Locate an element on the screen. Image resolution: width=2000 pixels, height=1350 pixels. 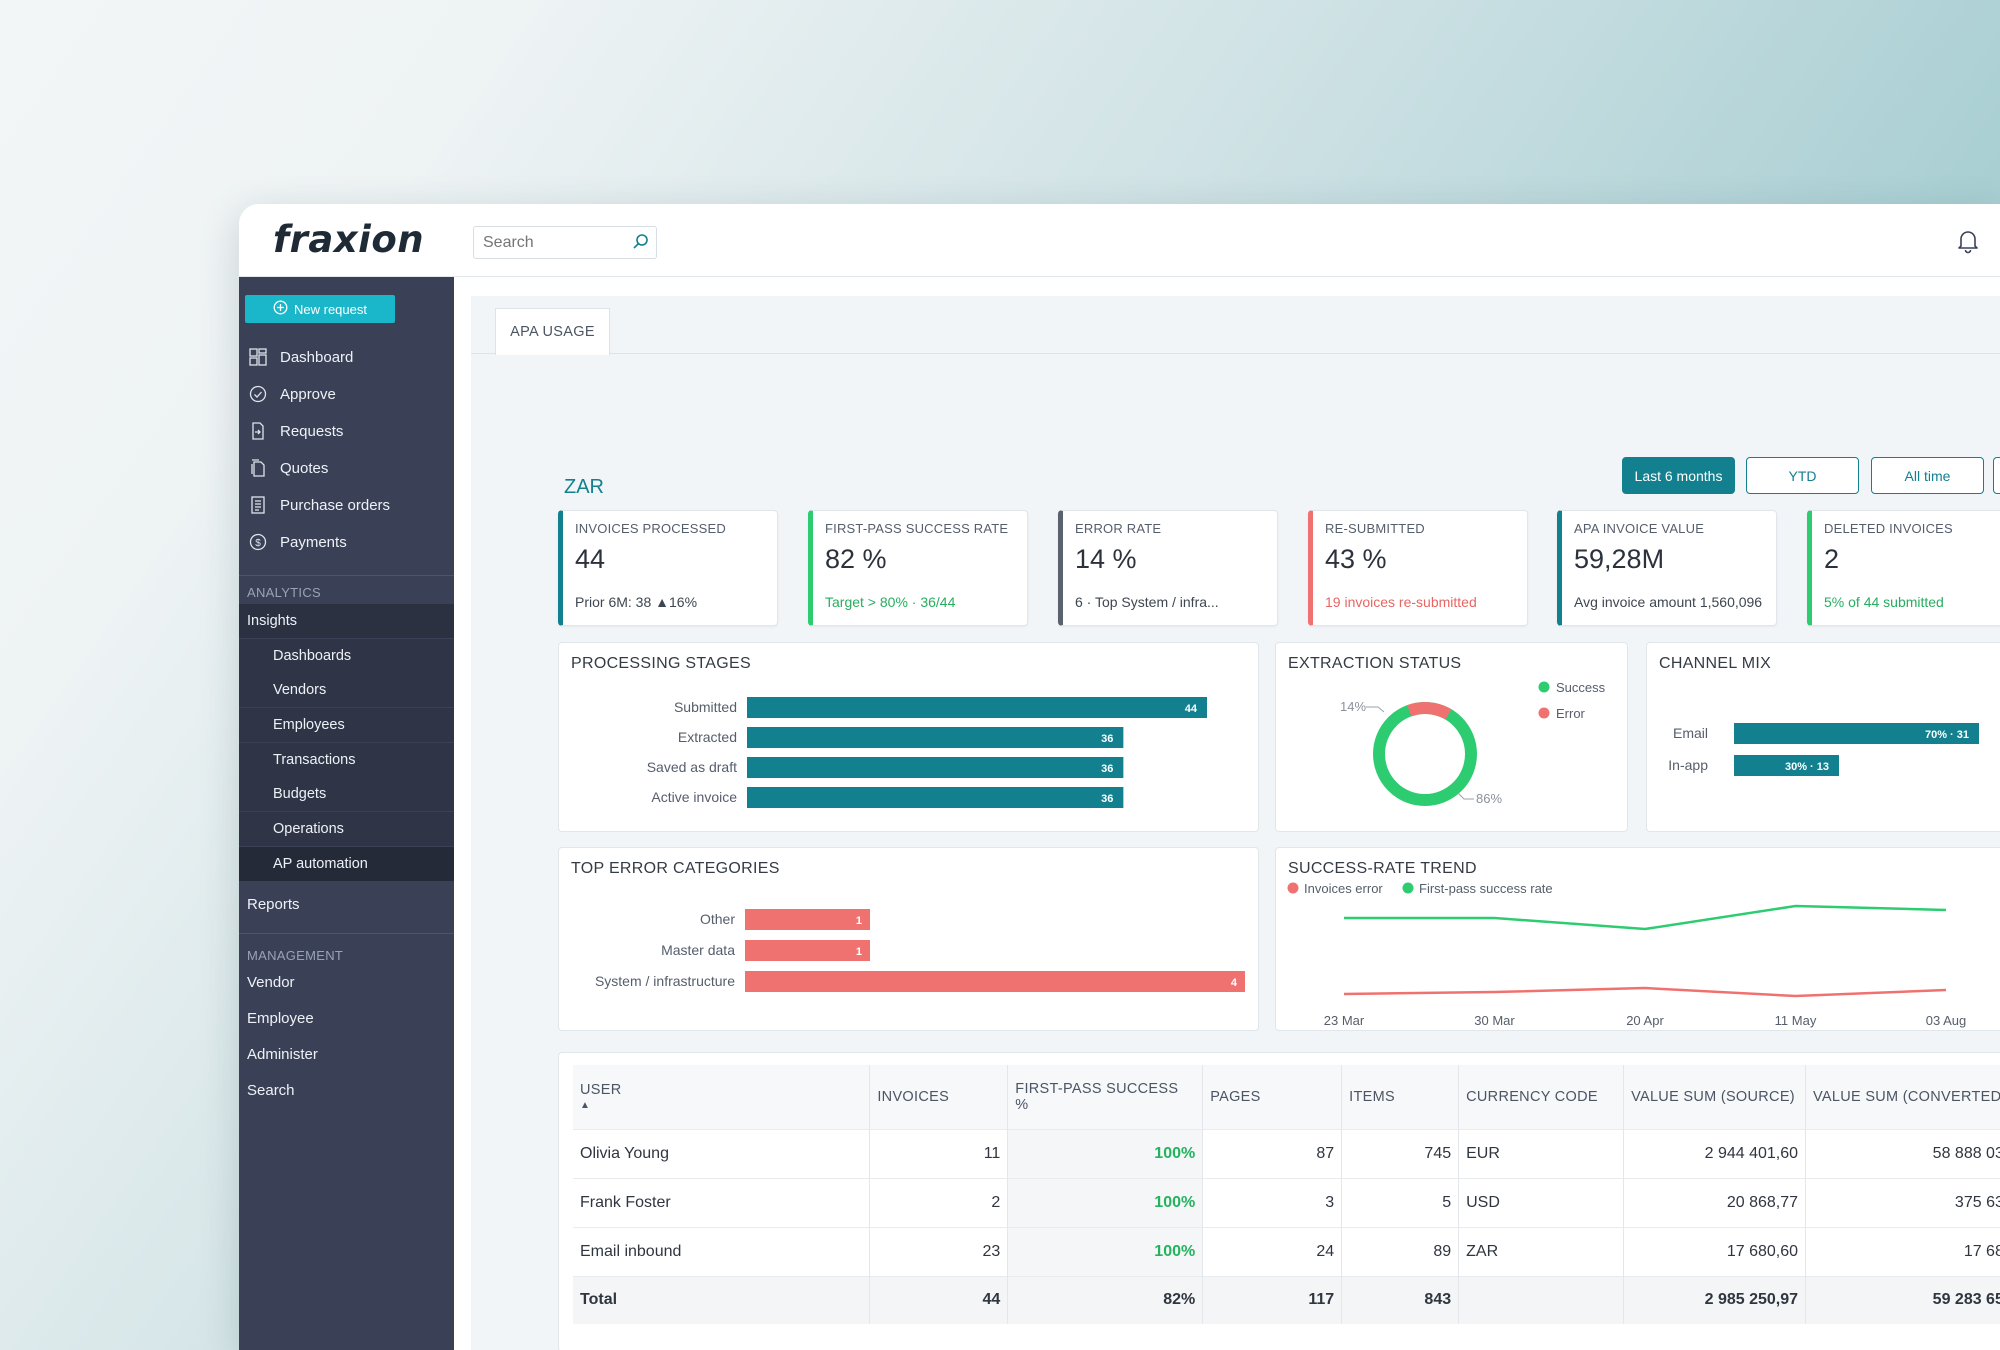
sidebar-item-insights: Insights is located at coordinates (346, 621).